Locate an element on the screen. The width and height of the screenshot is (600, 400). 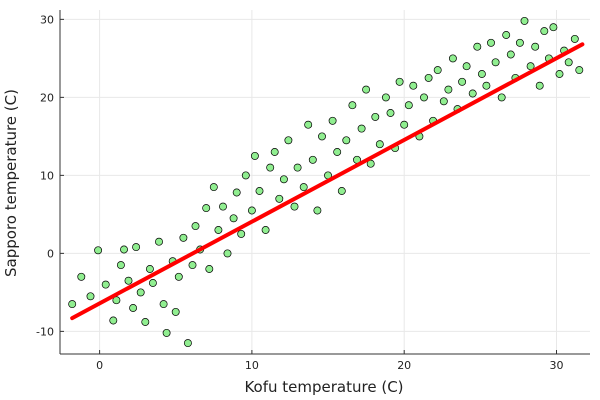
y-ticks: -10 0 10 20 30 is located at coordinates (50, 175).